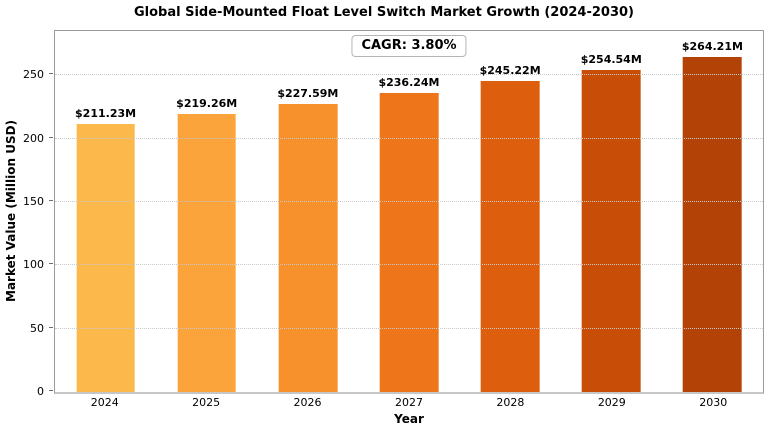 The width and height of the screenshot is (768, 432). Describe the element at coordinates (33, 75) in the screenshot. I see `y-tick-label: 250` at that location.